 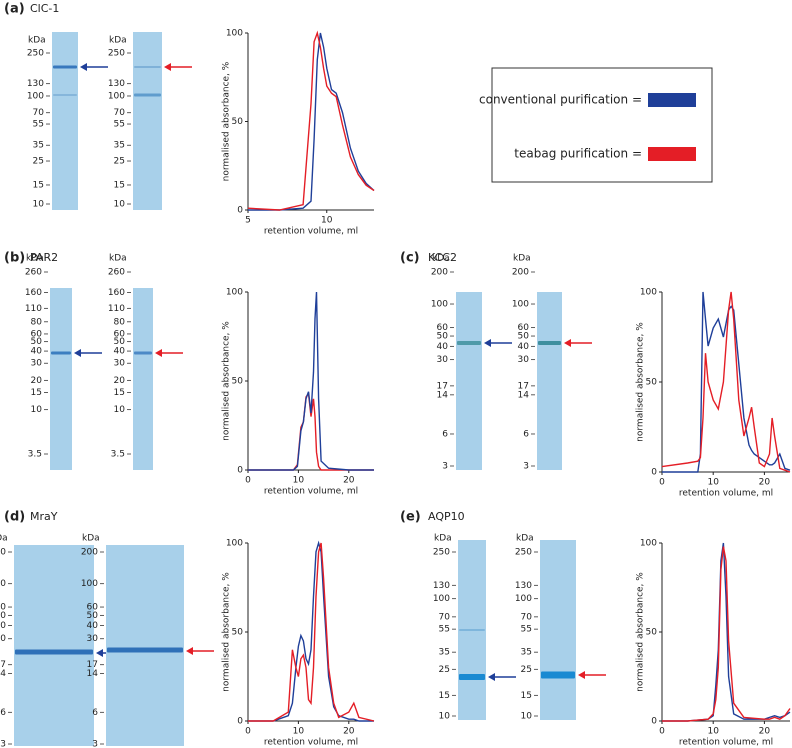 I want to click on panel-label: (d), so click(x=14, y=517).